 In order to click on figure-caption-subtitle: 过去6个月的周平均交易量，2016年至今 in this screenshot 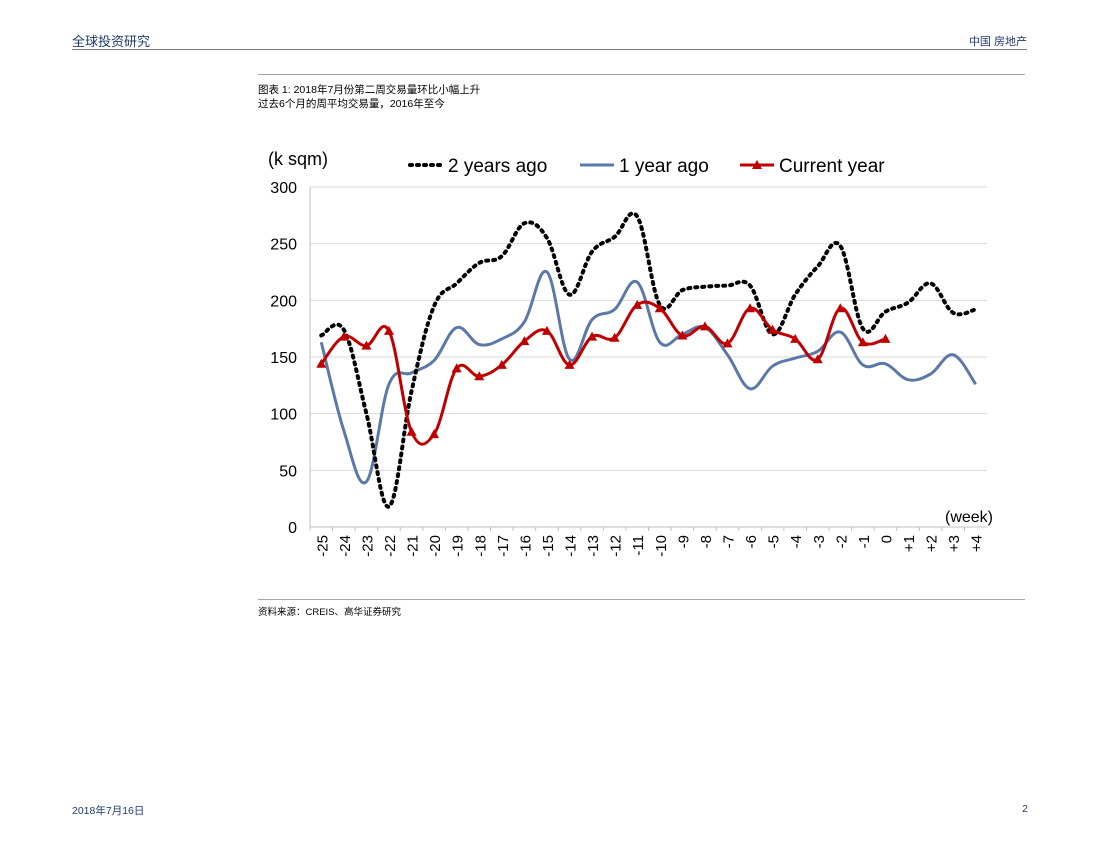, I will do `click(351, 104)`.